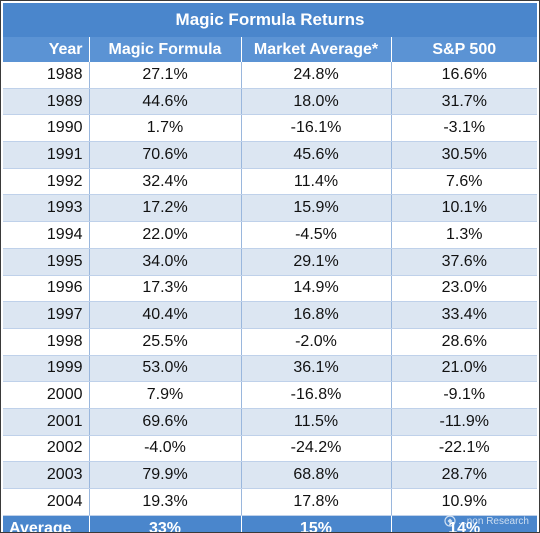 This screenshot has height=533, width=540. I want to click on table-row: 1994 22.0% -4.5% 1.3%, so click(270, 235).